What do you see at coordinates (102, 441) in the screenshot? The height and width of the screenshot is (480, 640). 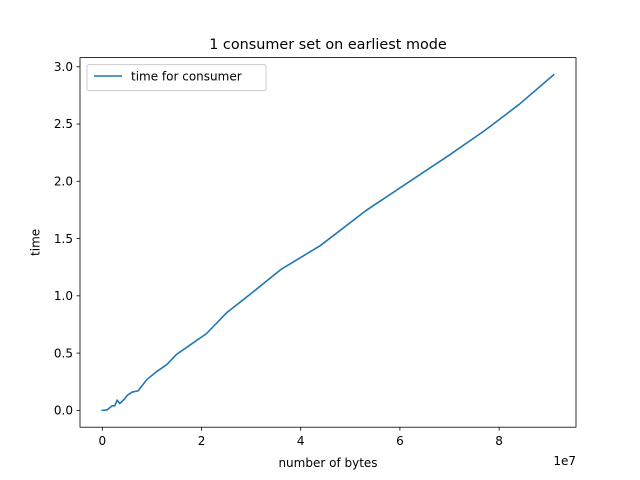 I see `x-tick-label: 0` at bounding box center [102, 441].